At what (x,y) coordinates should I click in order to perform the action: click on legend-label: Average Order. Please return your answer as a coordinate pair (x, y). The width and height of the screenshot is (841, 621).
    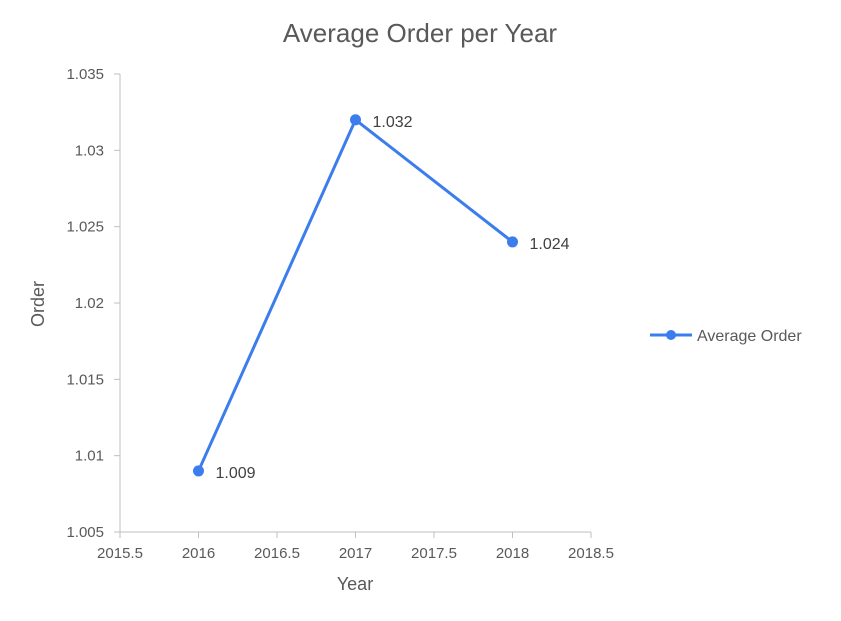
    Looking at the image, I should click on (749, 336).